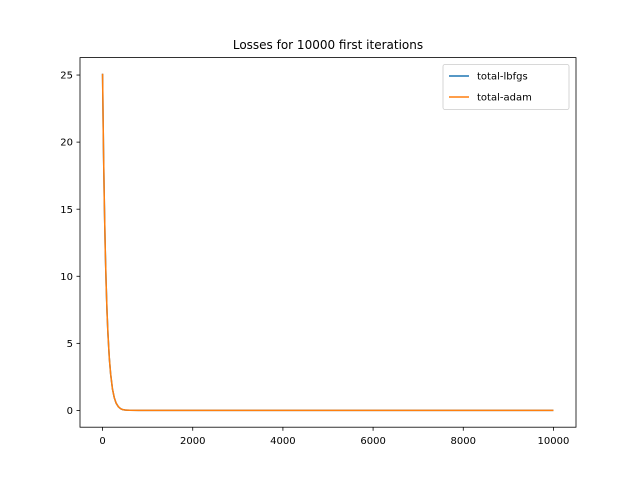 The image size is (640, 480). Describe the element at coordinates (328, 45) in the screenshot. I see `chart-title: Losses for 10000 first iterations` at that location.